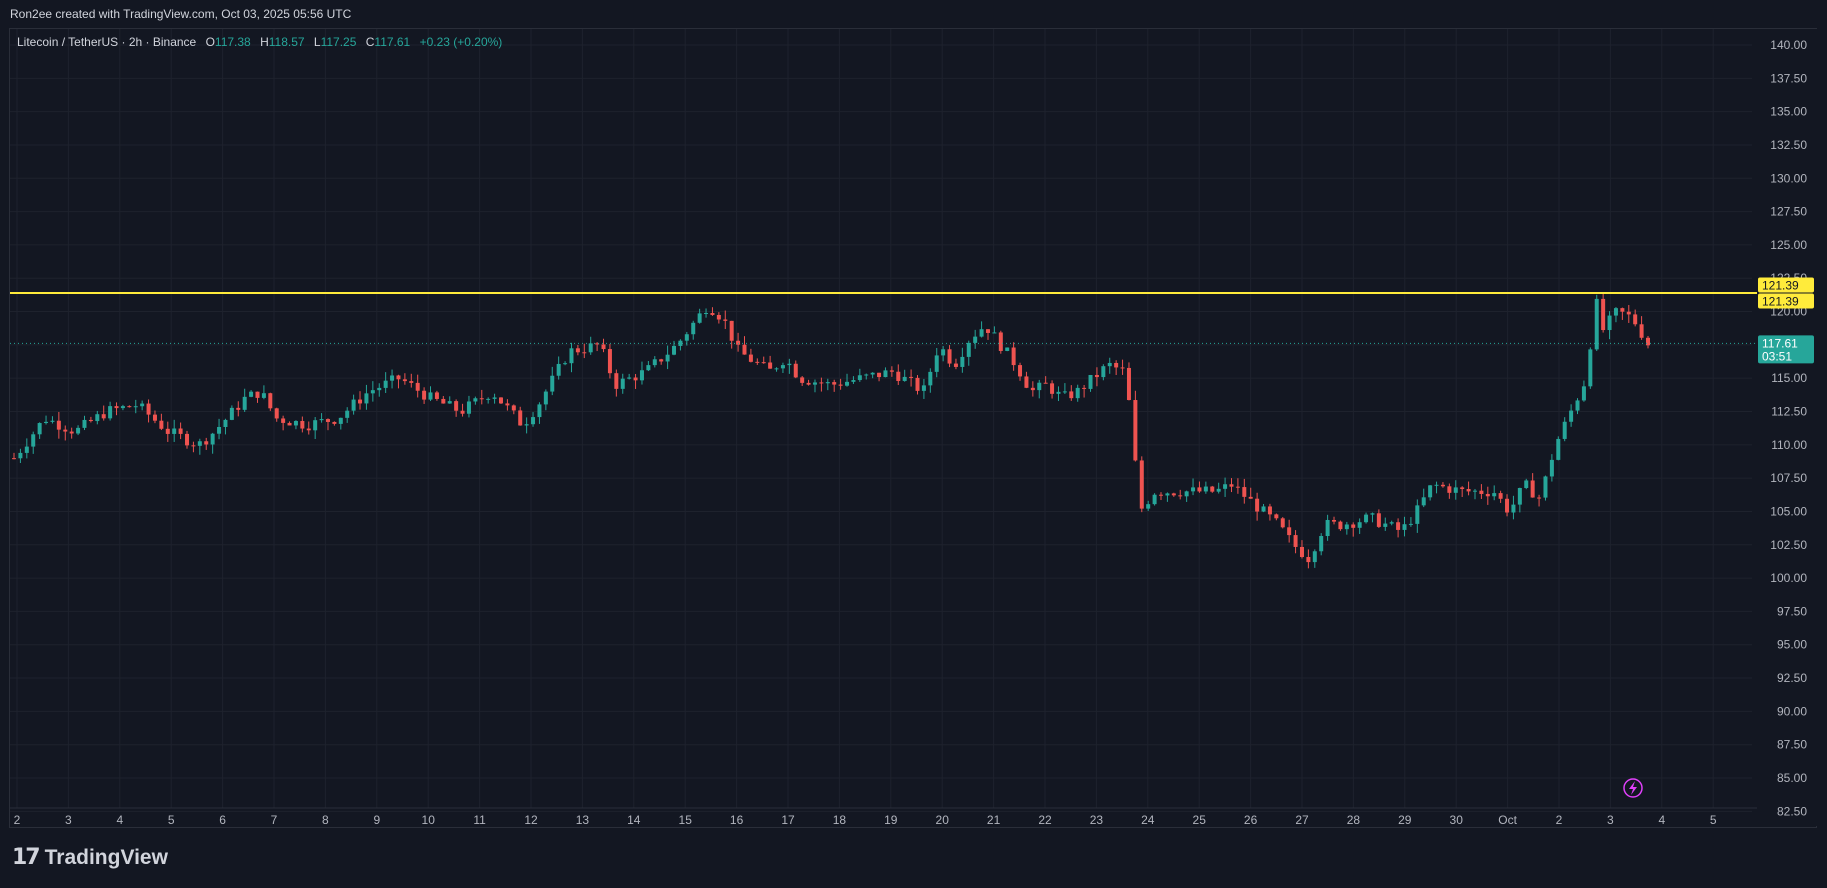  Describe the element at coordinates (1792, 611) in the screenshot. I see `y-tick-label: 97.50` at that location.